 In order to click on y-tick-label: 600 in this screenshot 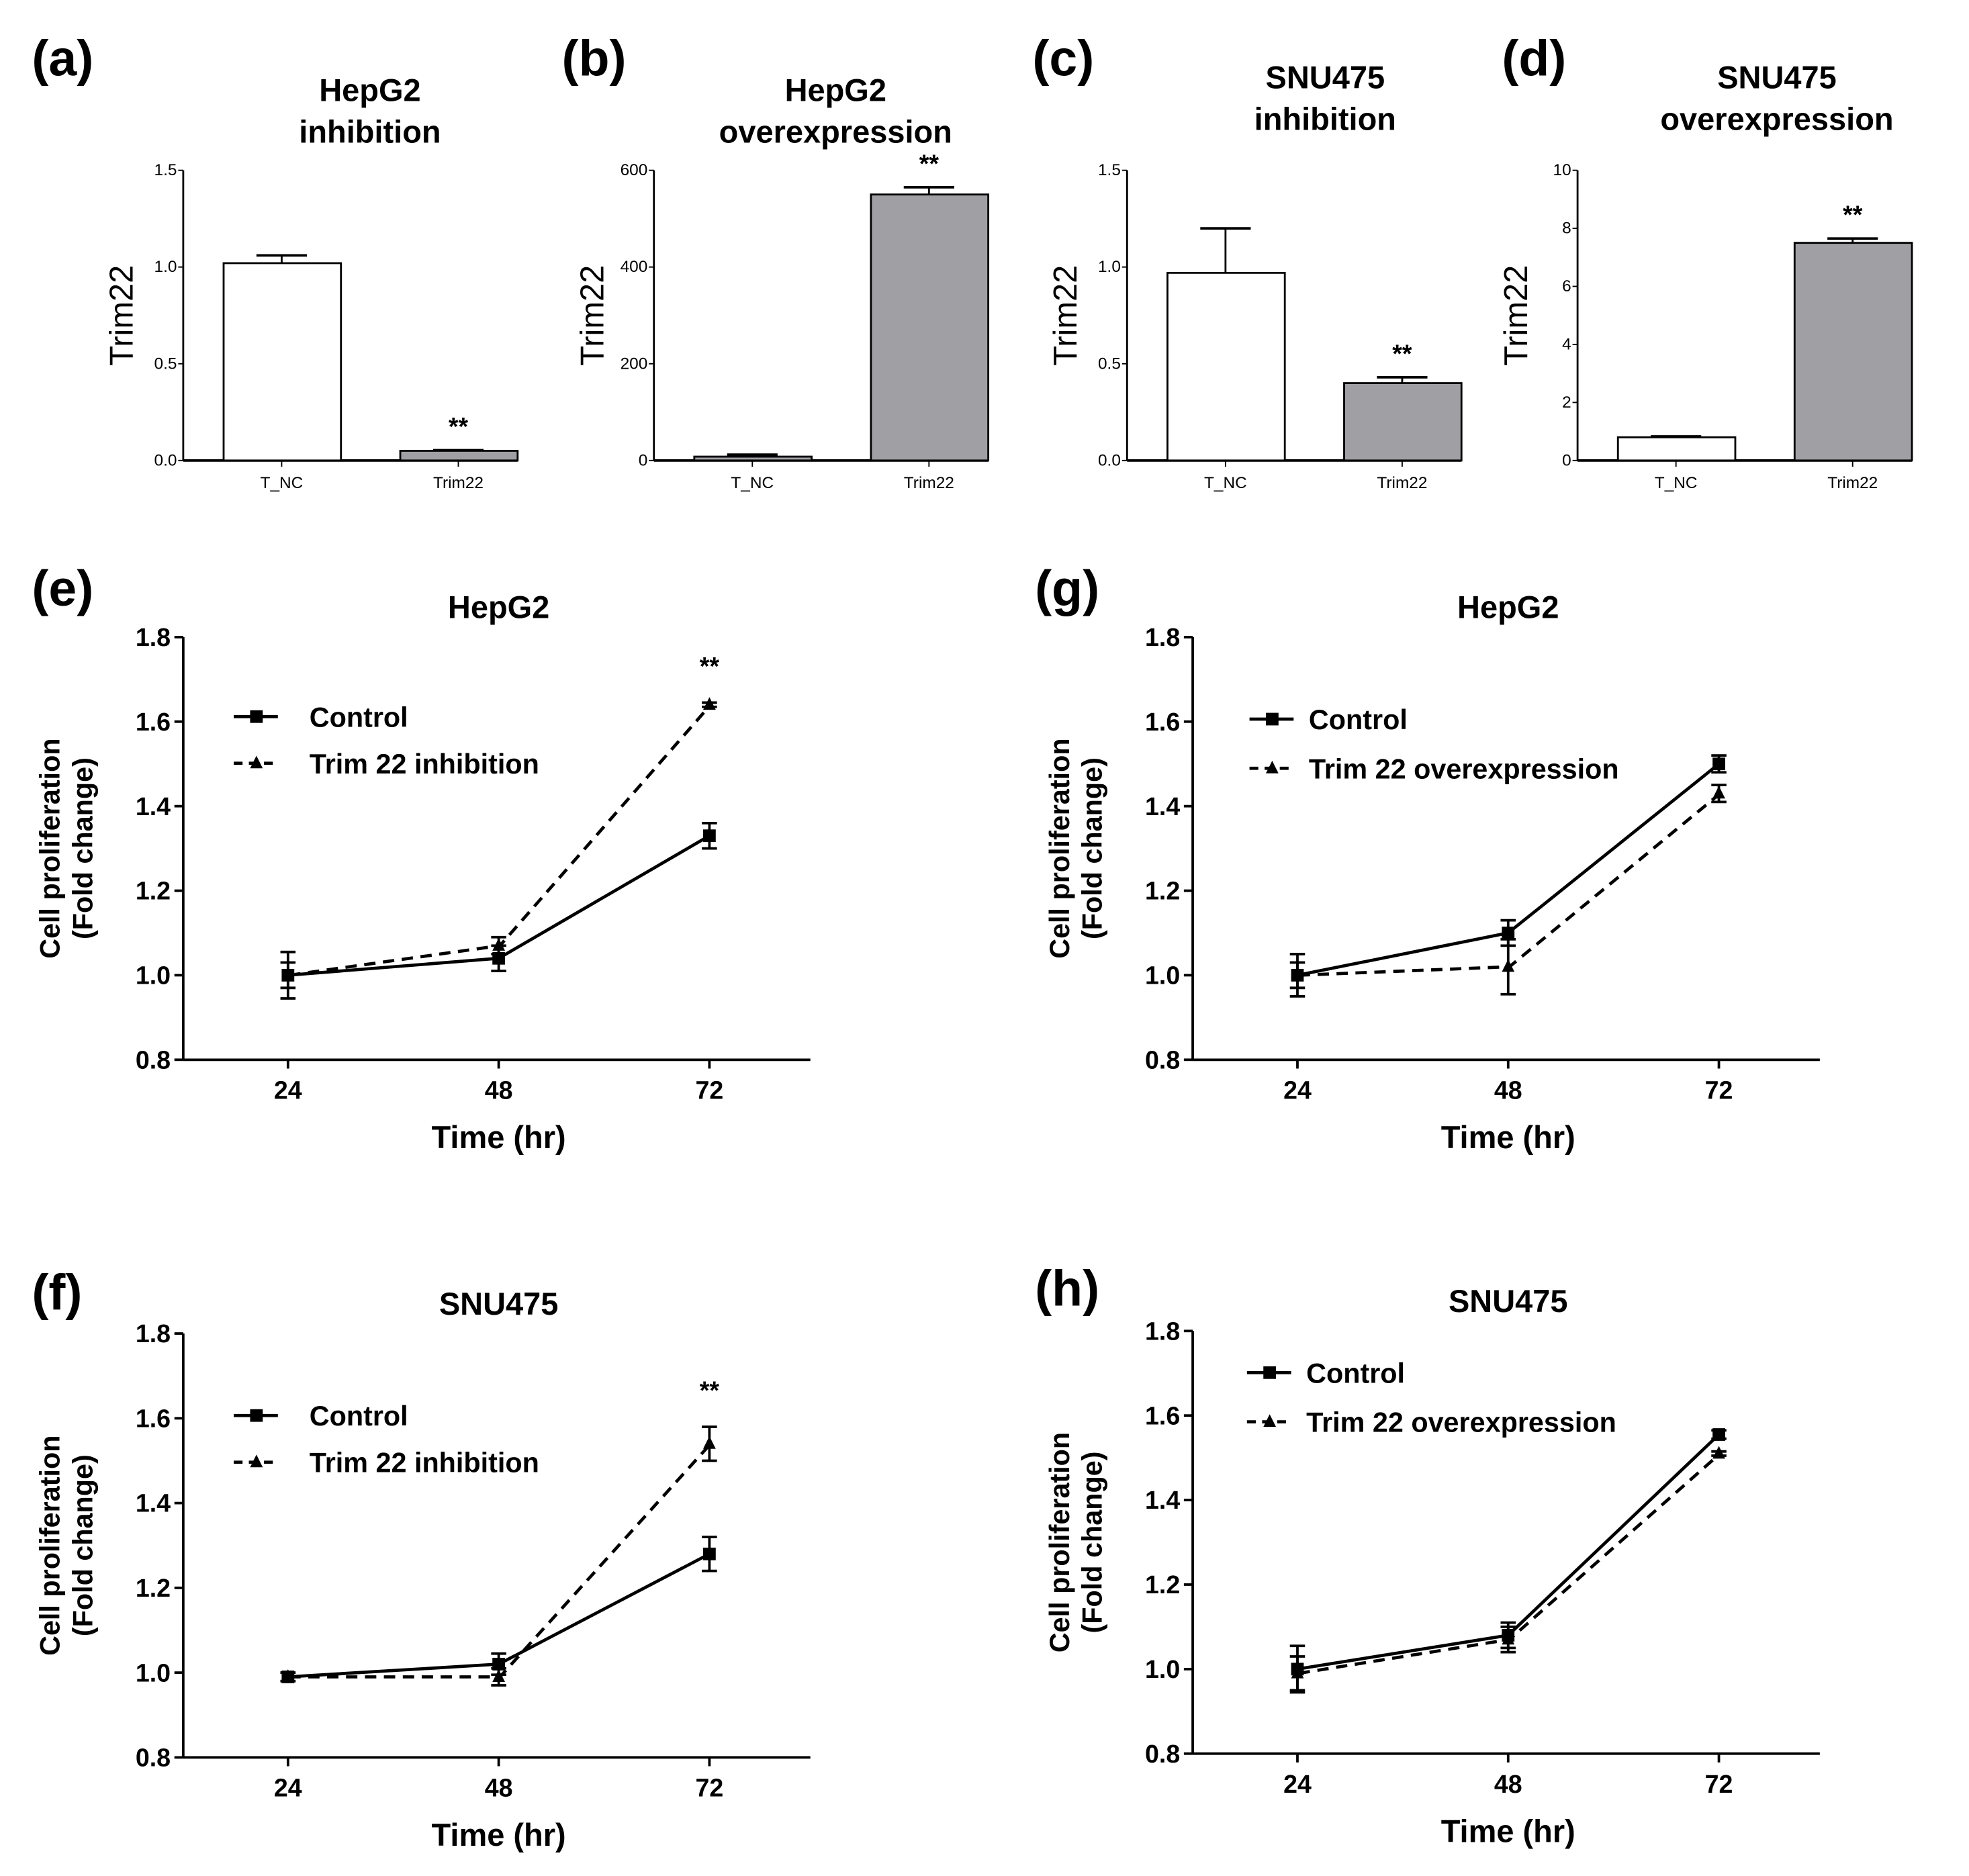, I will do `click(634, 170)`.